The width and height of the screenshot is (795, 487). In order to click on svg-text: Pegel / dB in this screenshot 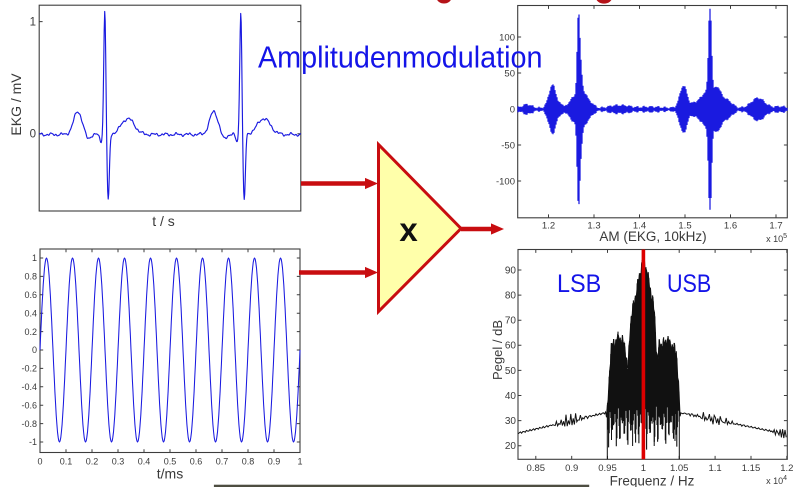, I will do `click(497, 350)`.